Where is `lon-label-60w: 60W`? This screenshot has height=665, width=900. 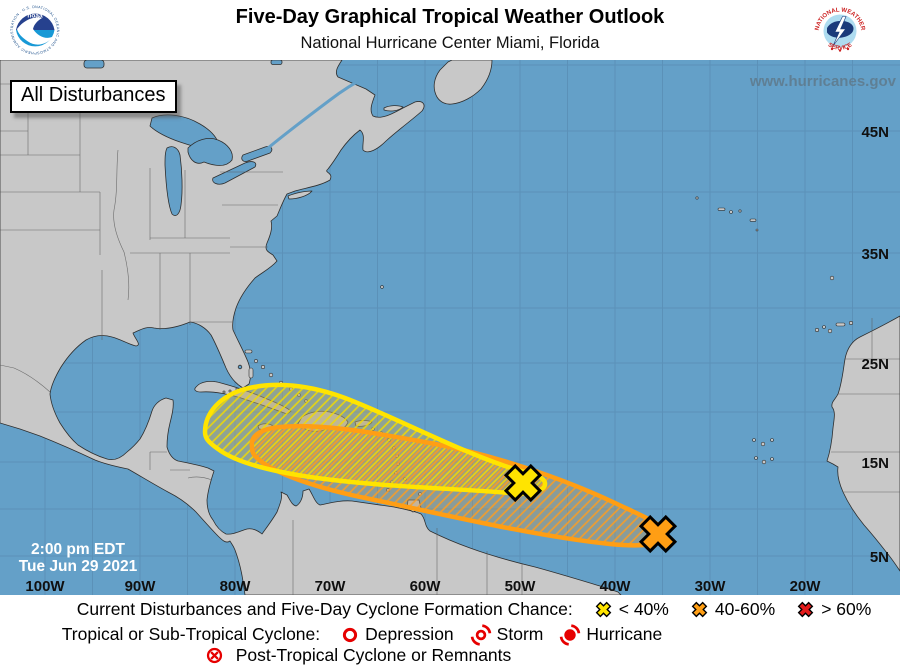
lon-label-60w: 60W is located at coordinates (426, 586).